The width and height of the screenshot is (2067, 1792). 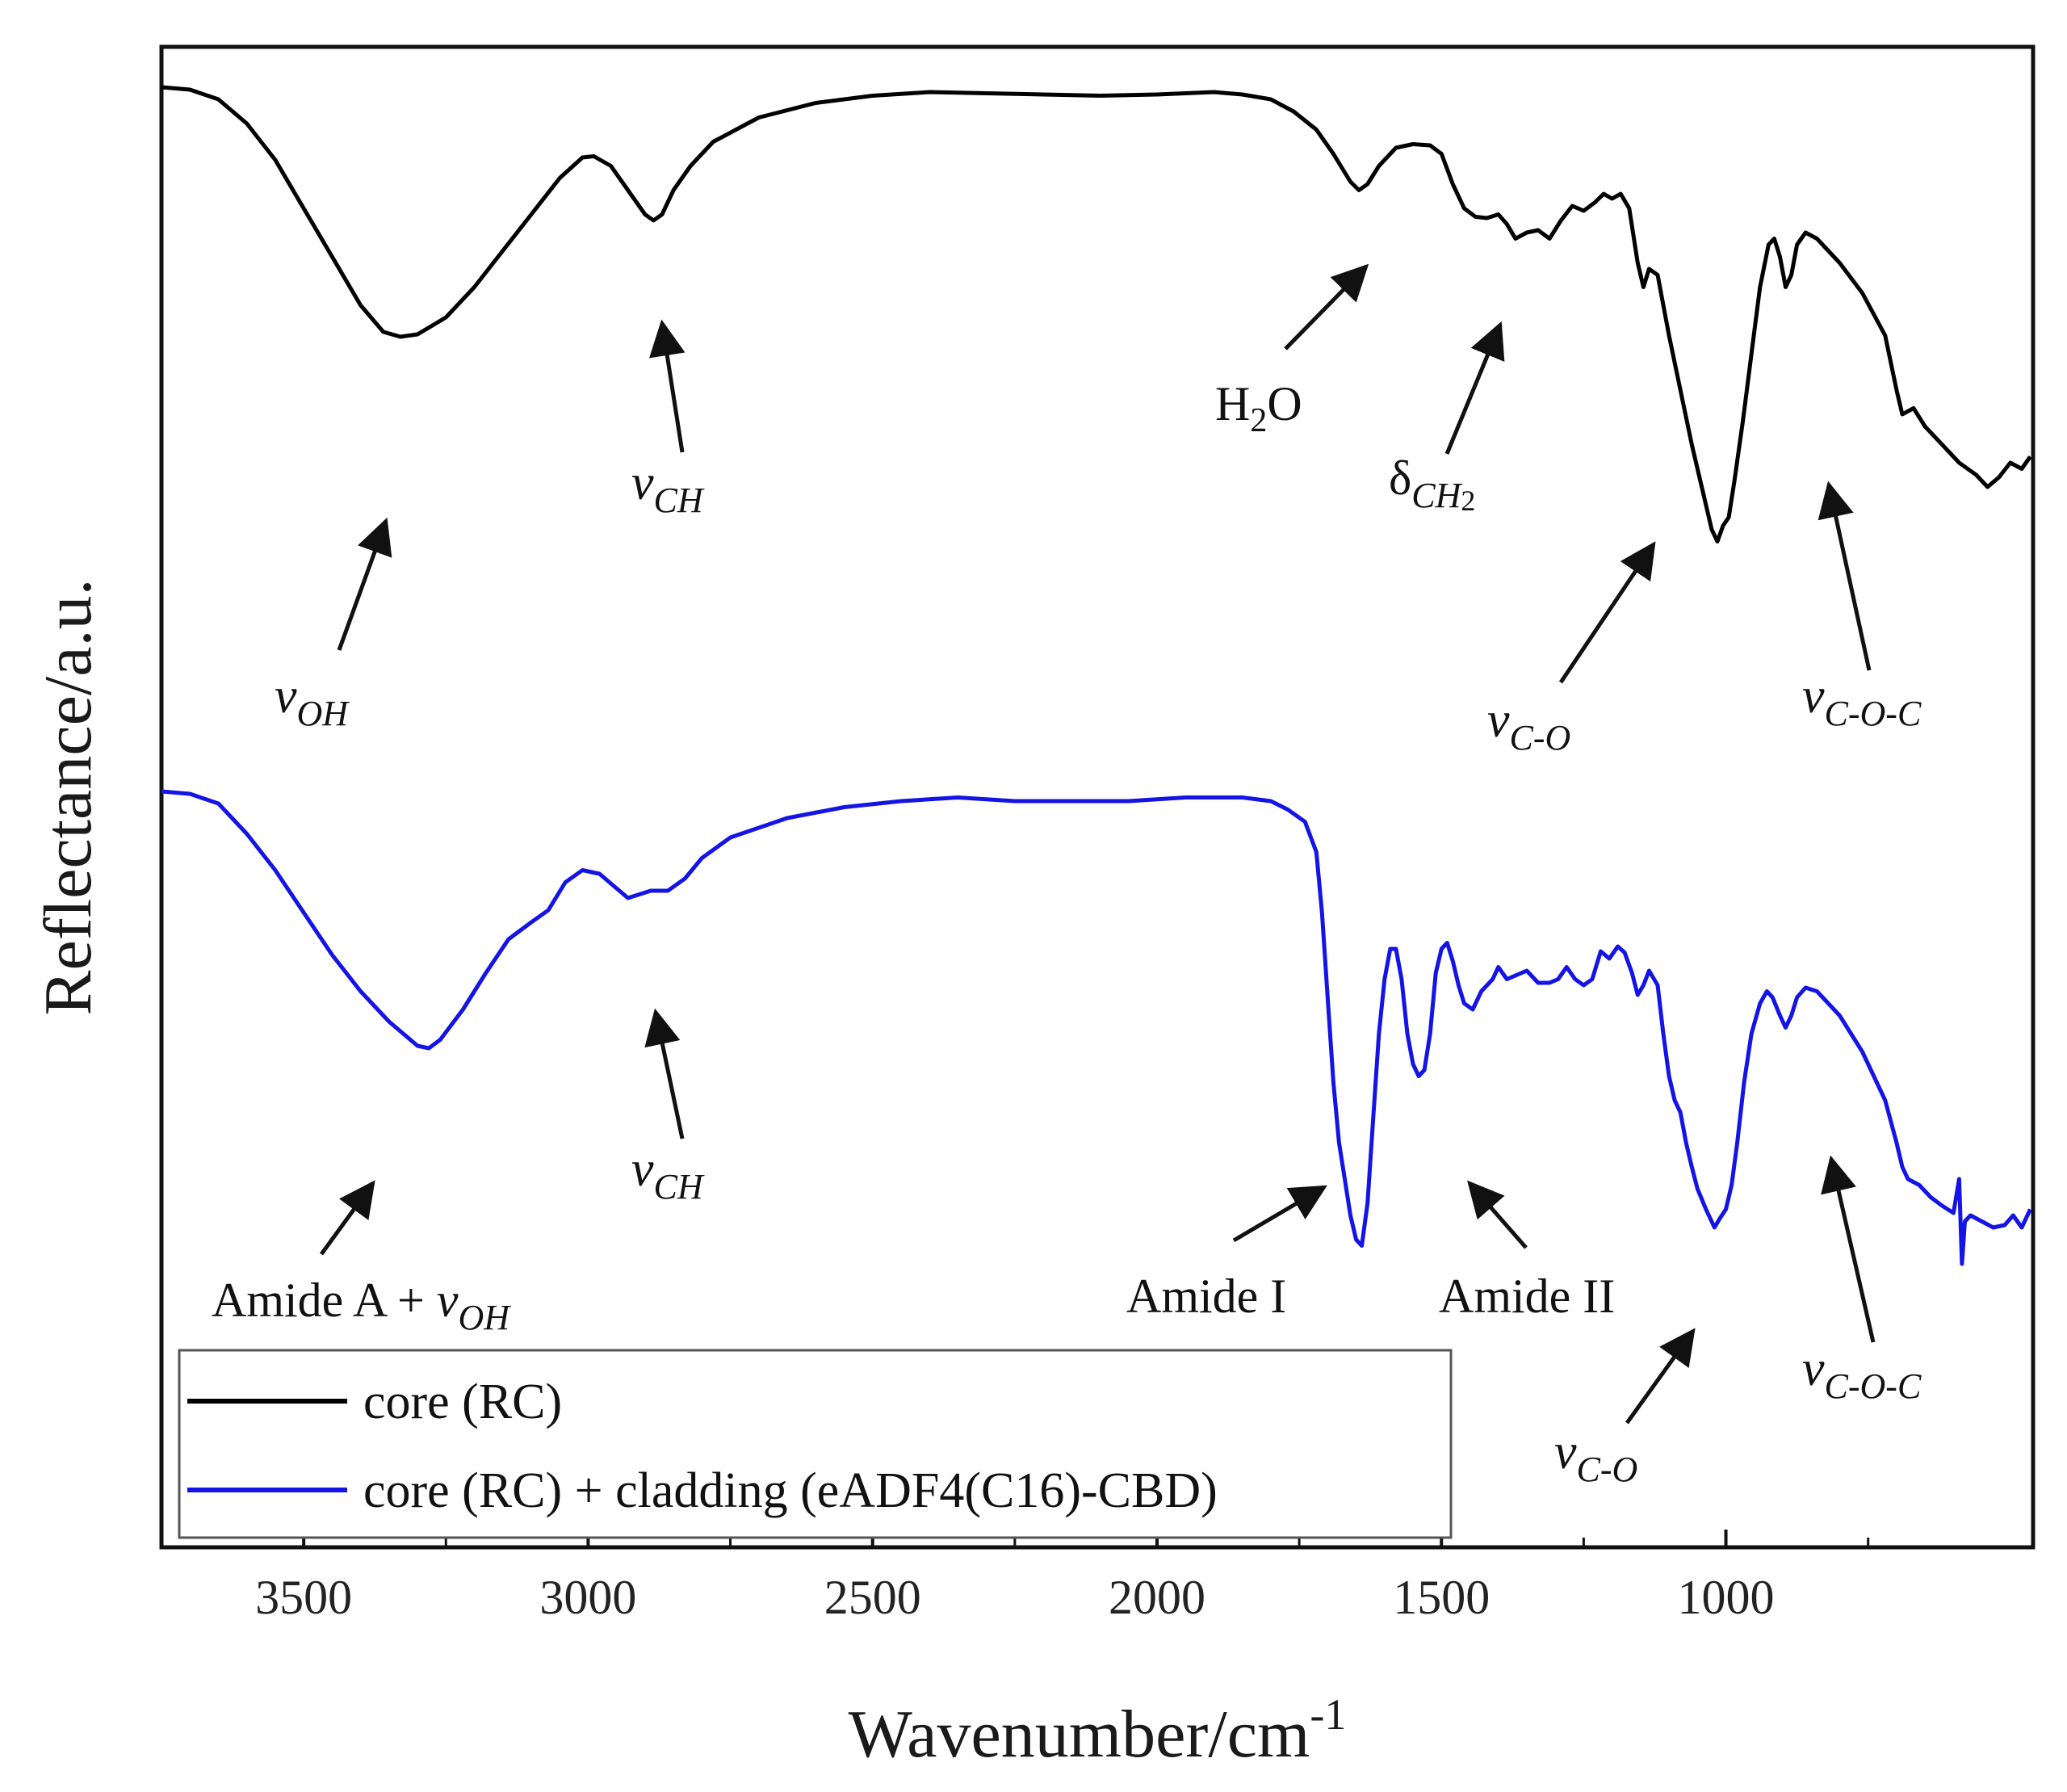 I want to click on legend-box, so click(x=815, y=1444).